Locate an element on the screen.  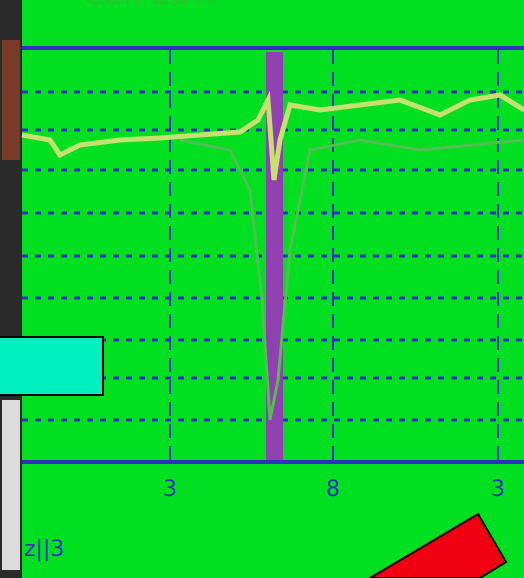
title: ean EDR is located at coordinates (150, 6).